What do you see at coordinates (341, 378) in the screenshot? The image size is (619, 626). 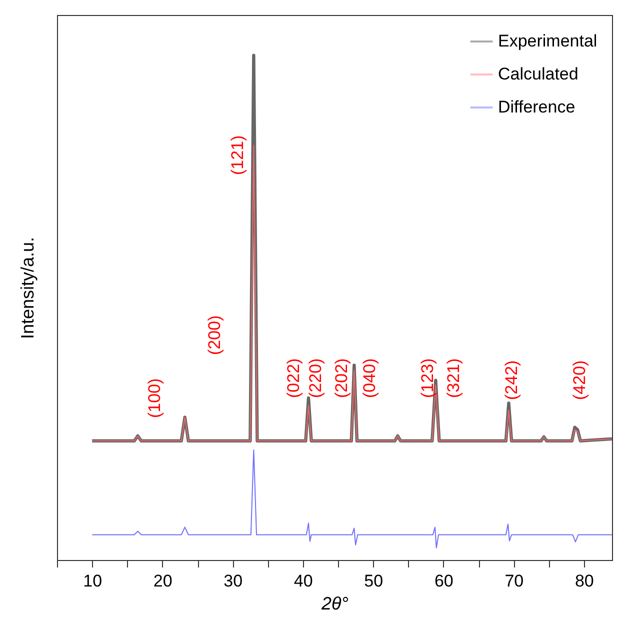 I see `annotation: (202)` at bounding box center [341, 378].